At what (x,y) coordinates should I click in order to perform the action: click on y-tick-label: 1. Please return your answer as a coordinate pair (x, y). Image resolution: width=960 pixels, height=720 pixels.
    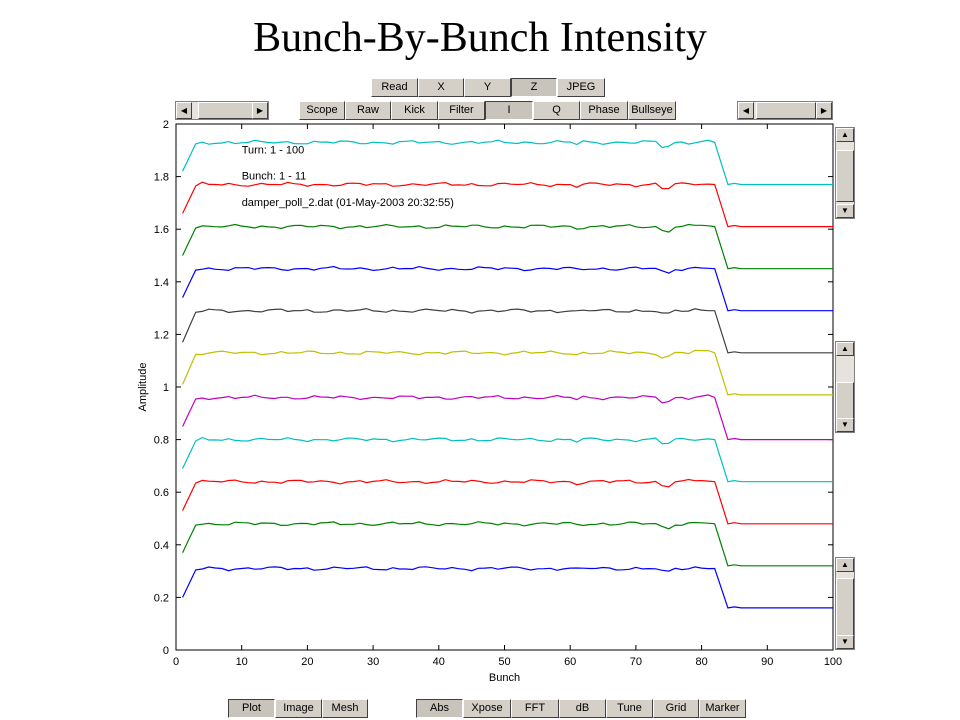
    Looking at the image, I should click on (166, 388).